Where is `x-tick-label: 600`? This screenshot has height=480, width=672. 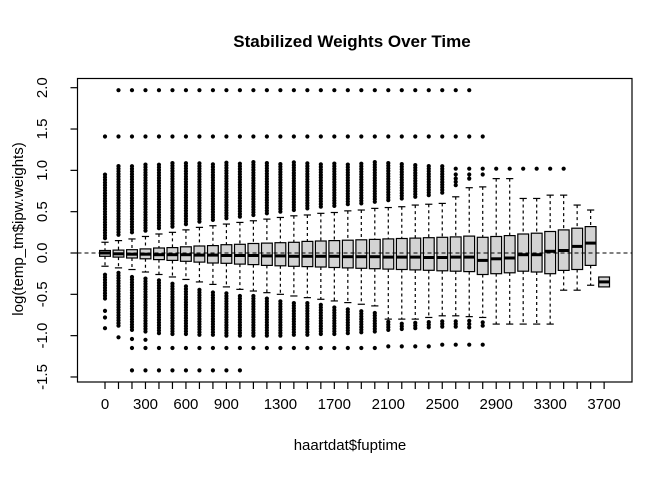
x-tick-label: 600 is located at coordinates (185, 404).